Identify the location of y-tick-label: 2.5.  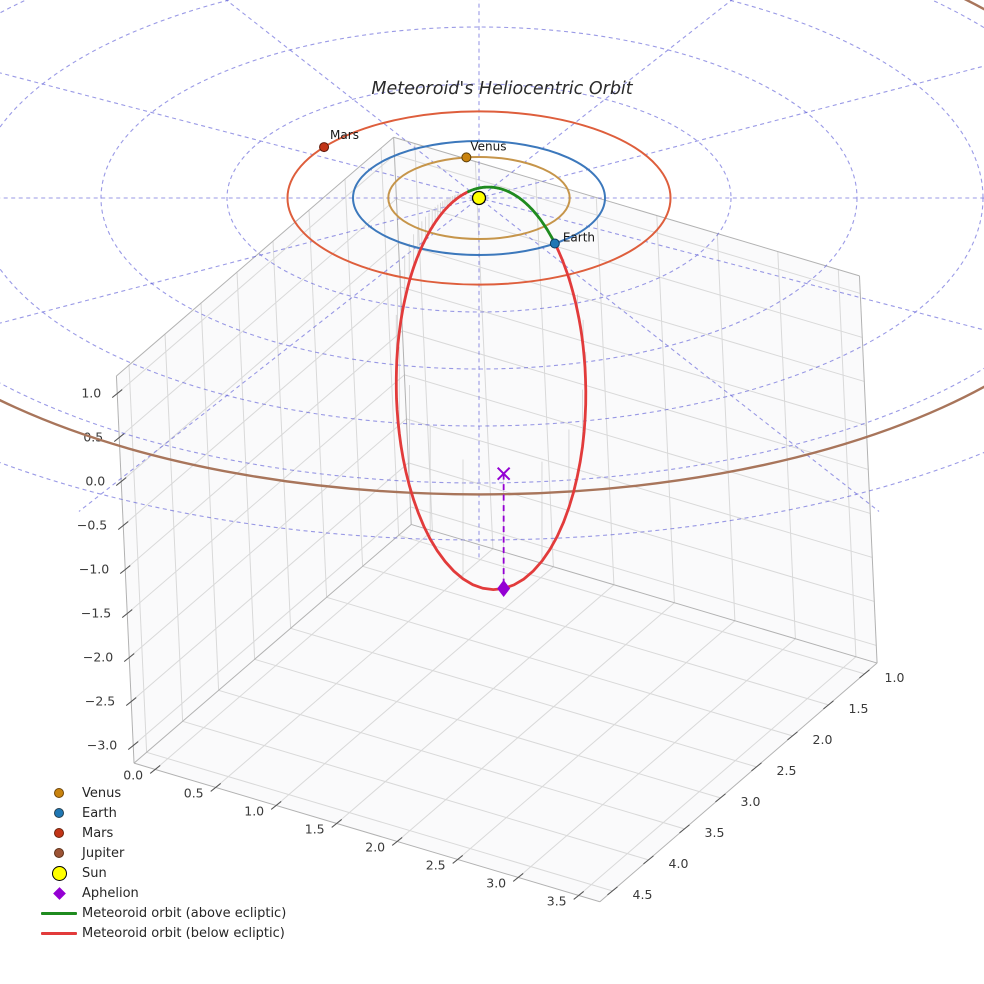
(787, 770).